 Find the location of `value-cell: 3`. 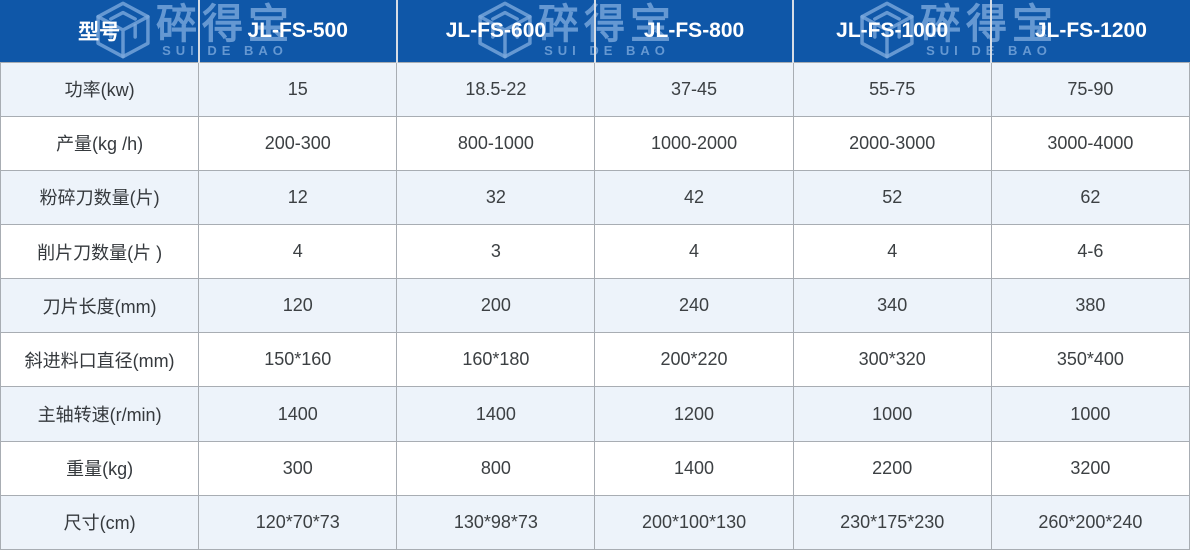

value-cell: 3 is located at coordinates (496, 251).